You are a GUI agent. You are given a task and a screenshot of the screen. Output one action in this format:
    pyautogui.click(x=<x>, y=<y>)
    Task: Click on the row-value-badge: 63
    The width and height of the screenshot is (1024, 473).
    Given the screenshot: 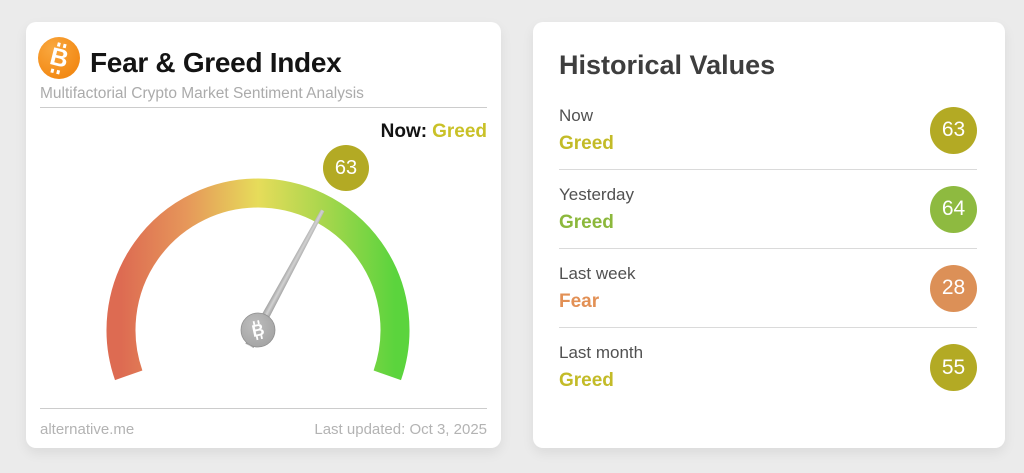 What is the action you would take?
    pyautogui.click(x=953, y=130)
    